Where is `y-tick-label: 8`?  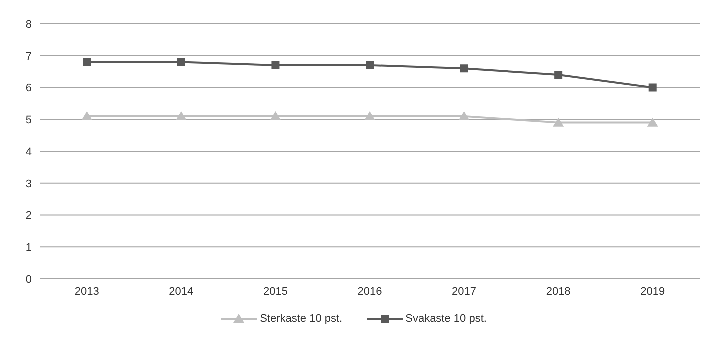
y-tick-label: 8 is located at coordinates (29, 24).